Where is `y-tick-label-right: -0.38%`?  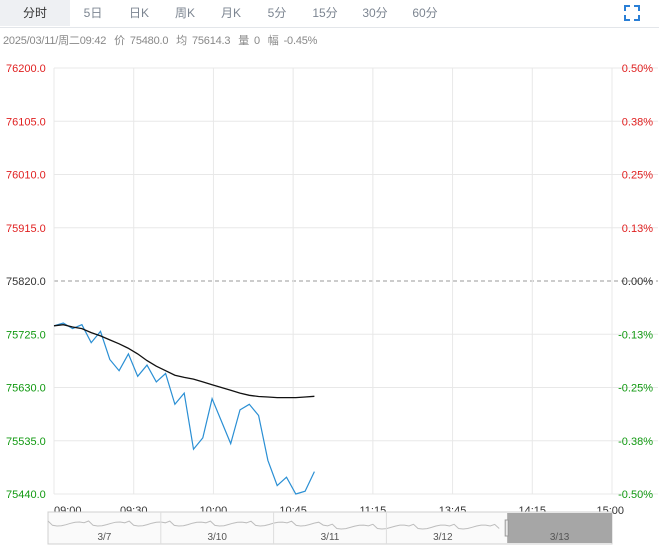 y-tick-label-right: -0.38% is located at coordinates (635, 442).